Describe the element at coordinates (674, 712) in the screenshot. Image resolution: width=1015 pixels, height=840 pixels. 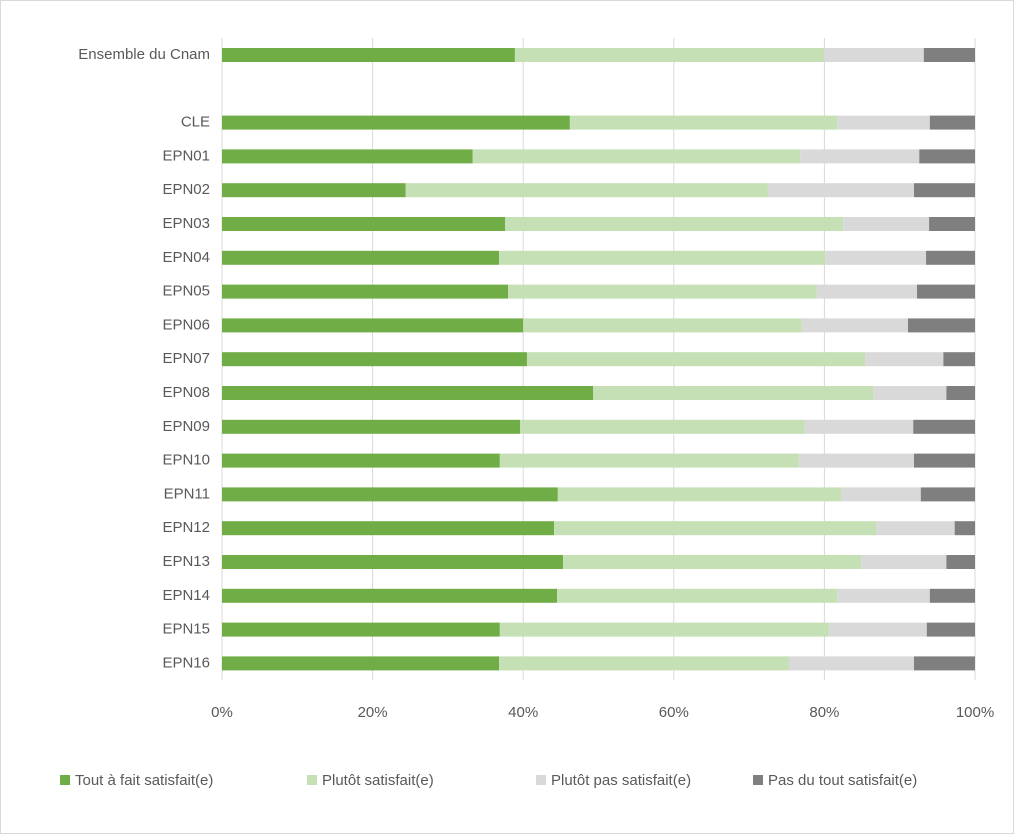
I see `x-tick-label: 60%` at that location.